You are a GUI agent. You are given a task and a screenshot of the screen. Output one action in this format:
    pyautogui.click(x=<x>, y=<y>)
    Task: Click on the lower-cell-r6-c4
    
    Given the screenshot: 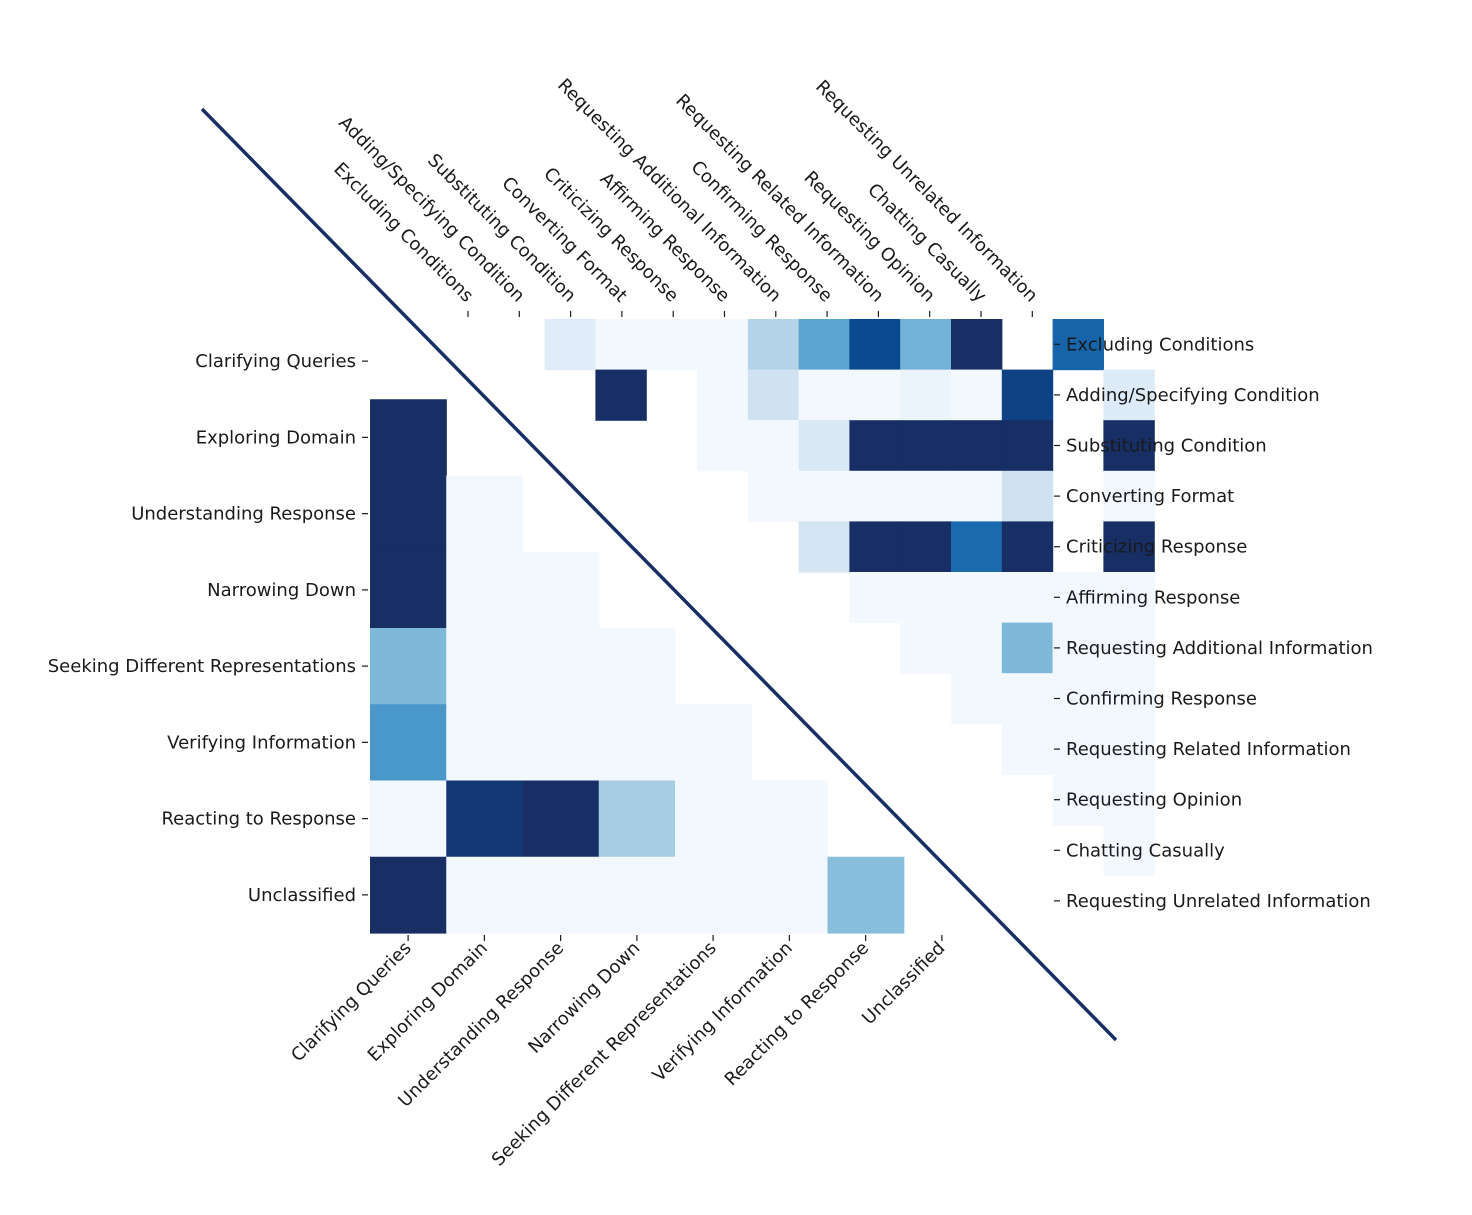 What is the action you would take?
    pyautogui.click(x=713, y=819)
    